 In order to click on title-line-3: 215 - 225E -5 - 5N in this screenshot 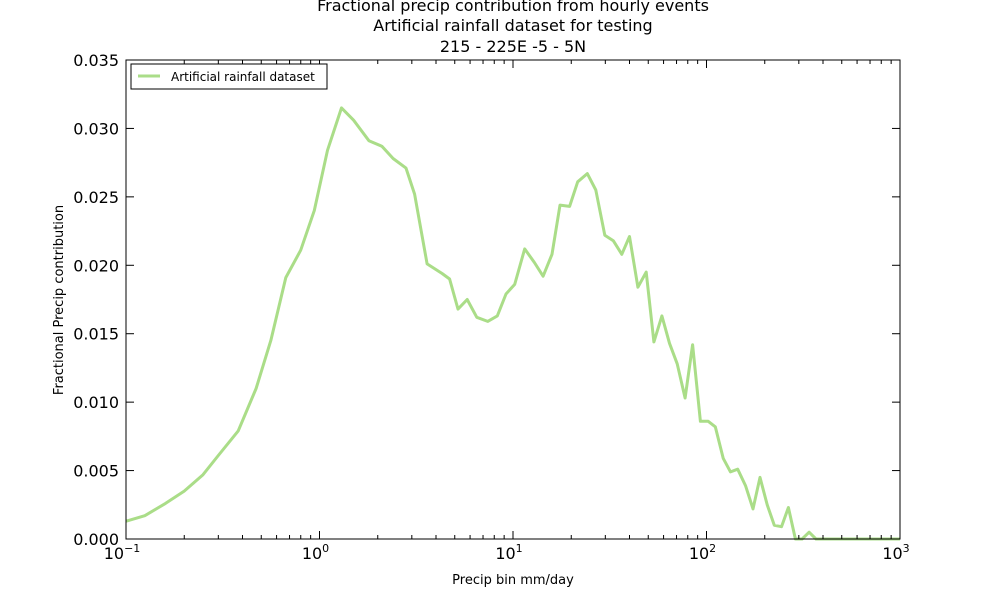, I will do `click(513, 46)`.